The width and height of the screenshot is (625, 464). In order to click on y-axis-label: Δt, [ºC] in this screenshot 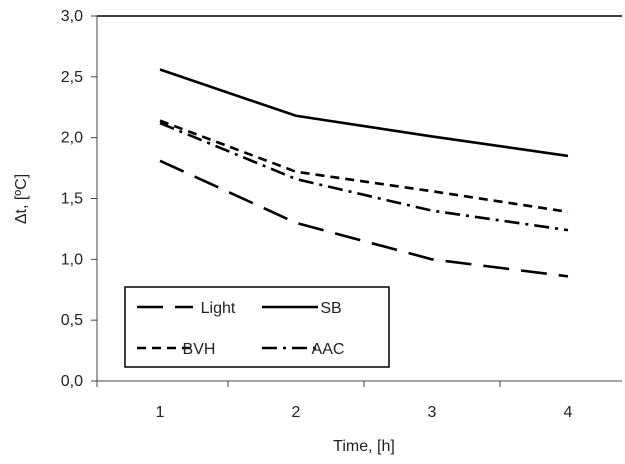, I will do `click(21, 199)`.